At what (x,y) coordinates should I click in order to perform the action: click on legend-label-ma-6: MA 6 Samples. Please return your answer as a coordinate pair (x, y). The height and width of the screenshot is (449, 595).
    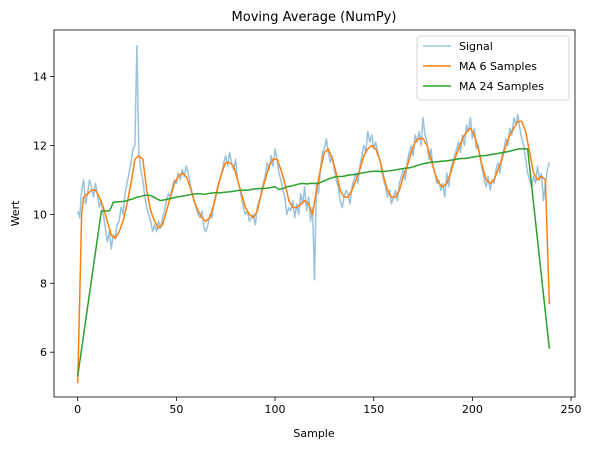
    Looking at the image, I should click on (498, 66).